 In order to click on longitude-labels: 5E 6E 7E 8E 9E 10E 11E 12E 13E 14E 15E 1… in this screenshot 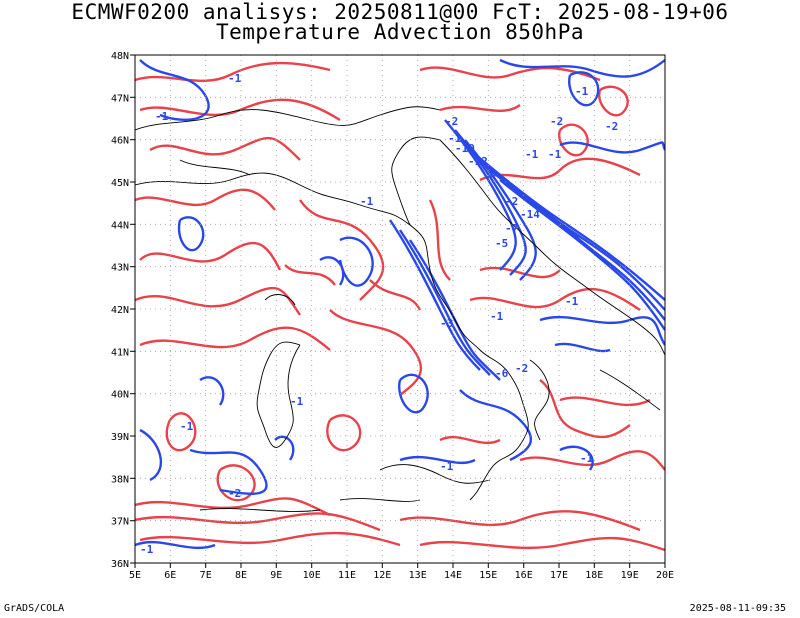, I will do `click(401, 575)`.